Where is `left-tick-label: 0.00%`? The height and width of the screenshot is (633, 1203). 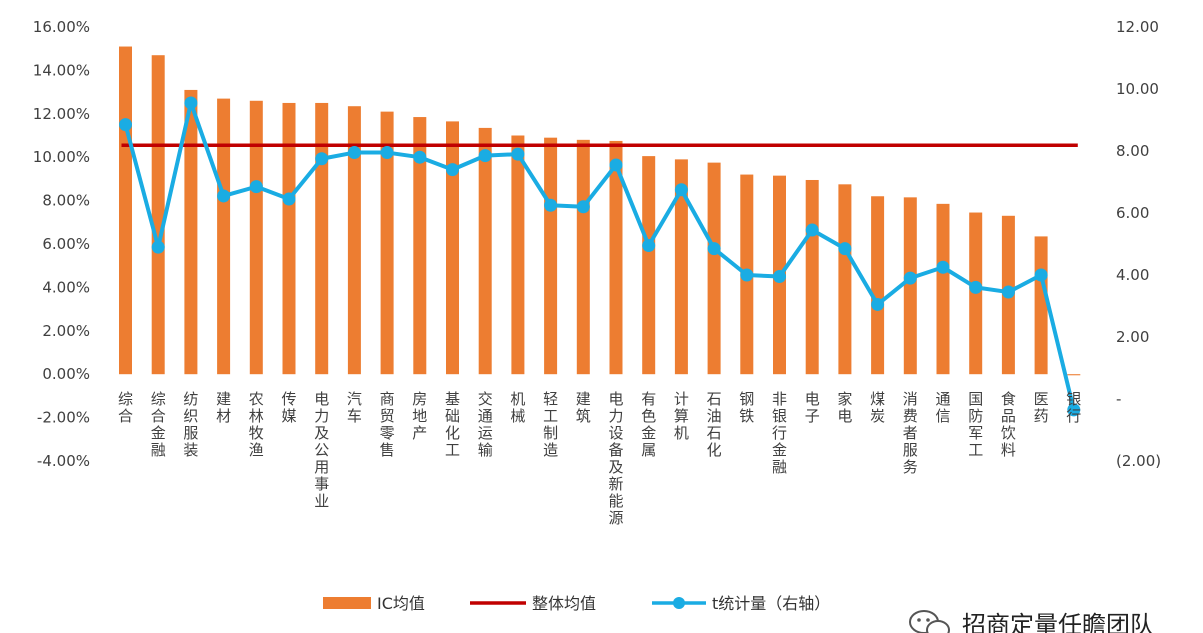
left-tick-label: 0.00% is located at coordinates (66, 374).